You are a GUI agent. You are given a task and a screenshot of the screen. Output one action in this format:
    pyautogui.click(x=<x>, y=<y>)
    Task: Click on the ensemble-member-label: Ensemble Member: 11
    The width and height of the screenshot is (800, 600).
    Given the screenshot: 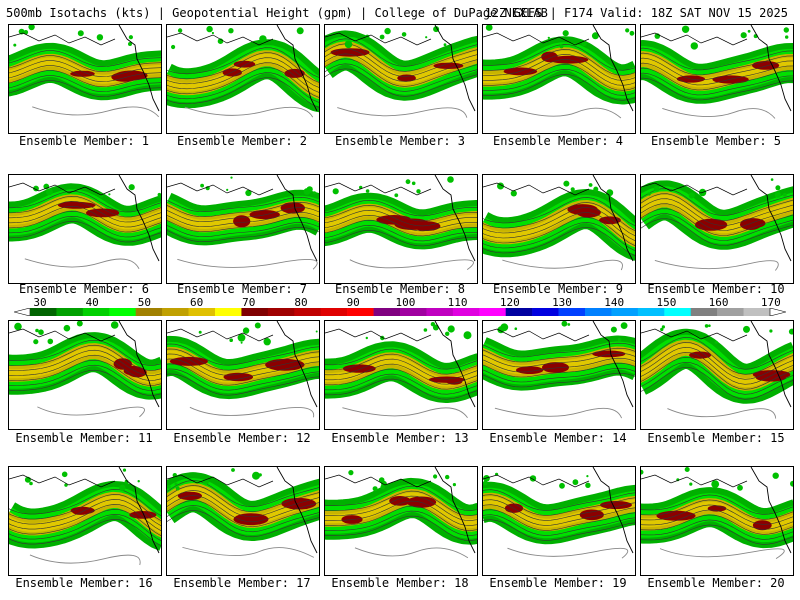 What is the action you would take?
    pyautogui.click(x=84, y=438)
    